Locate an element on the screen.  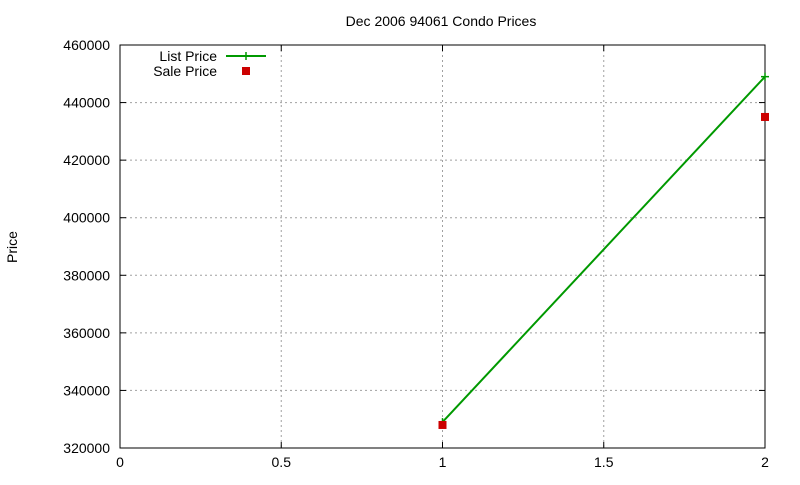
x-tick-label: 2 is located at coordinates (765, 462).